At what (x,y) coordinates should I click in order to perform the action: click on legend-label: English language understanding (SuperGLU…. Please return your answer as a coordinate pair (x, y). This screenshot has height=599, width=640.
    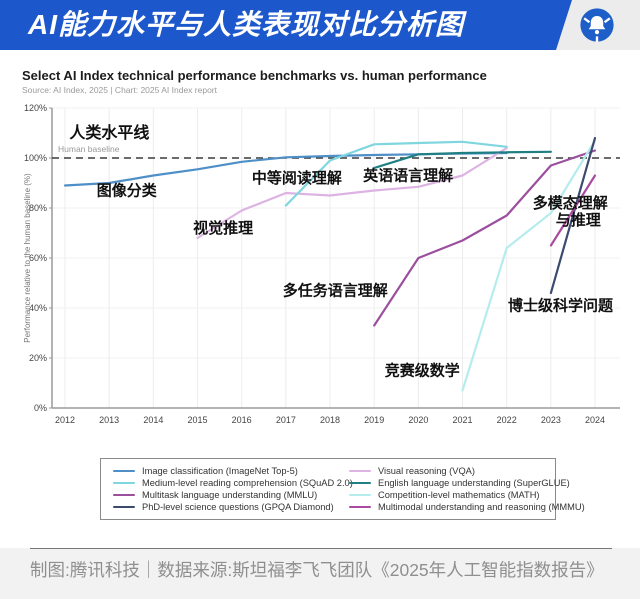
    Looking at the image, I should click on (474, 483).